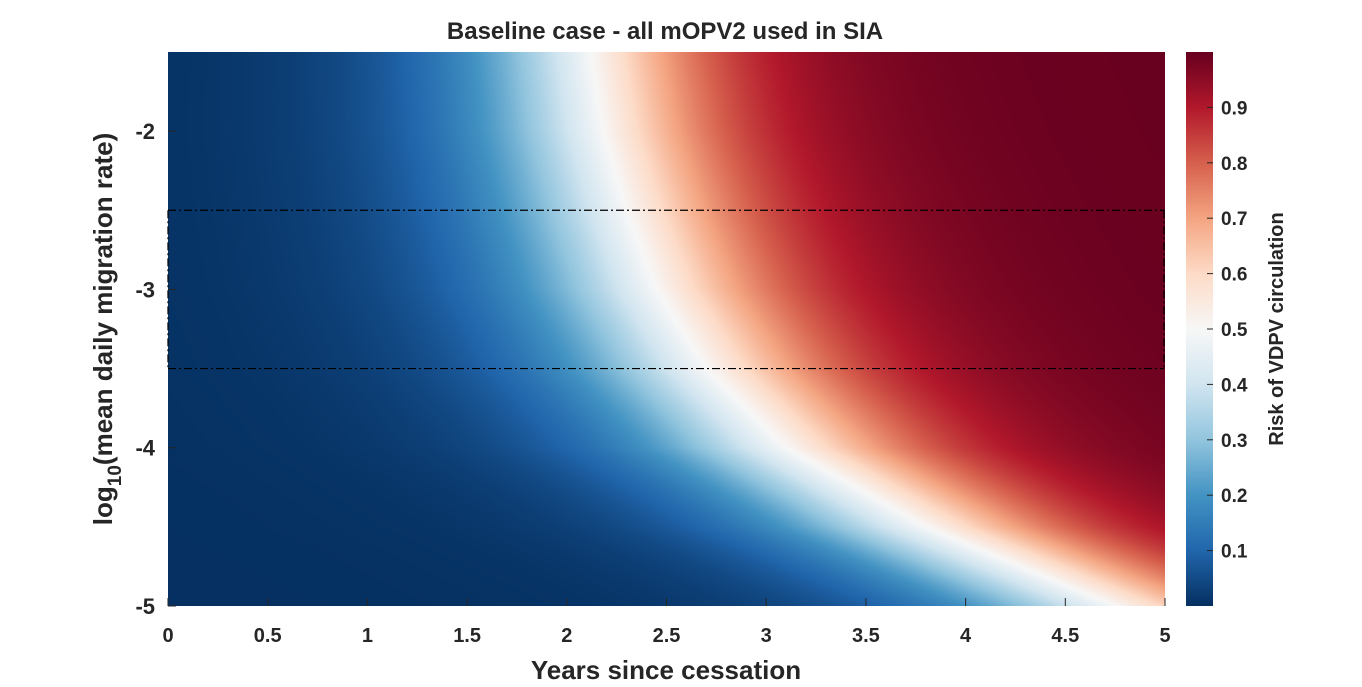  Describe the element at coordinates (167, 636) in the screenshot. I see `x-tick-label: 0` at that location.